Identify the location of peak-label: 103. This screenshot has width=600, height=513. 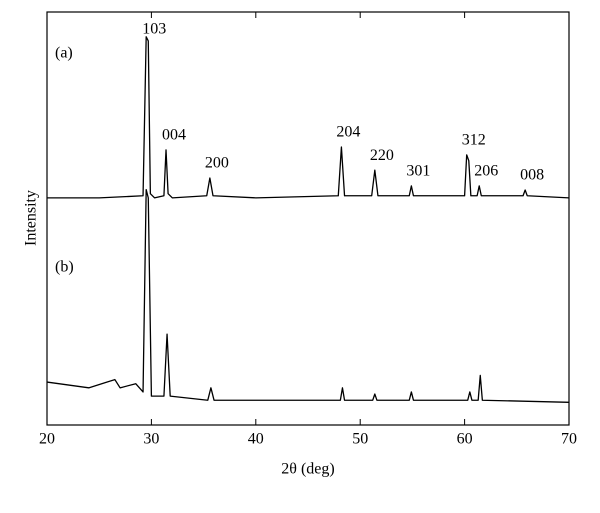
(154, 29).